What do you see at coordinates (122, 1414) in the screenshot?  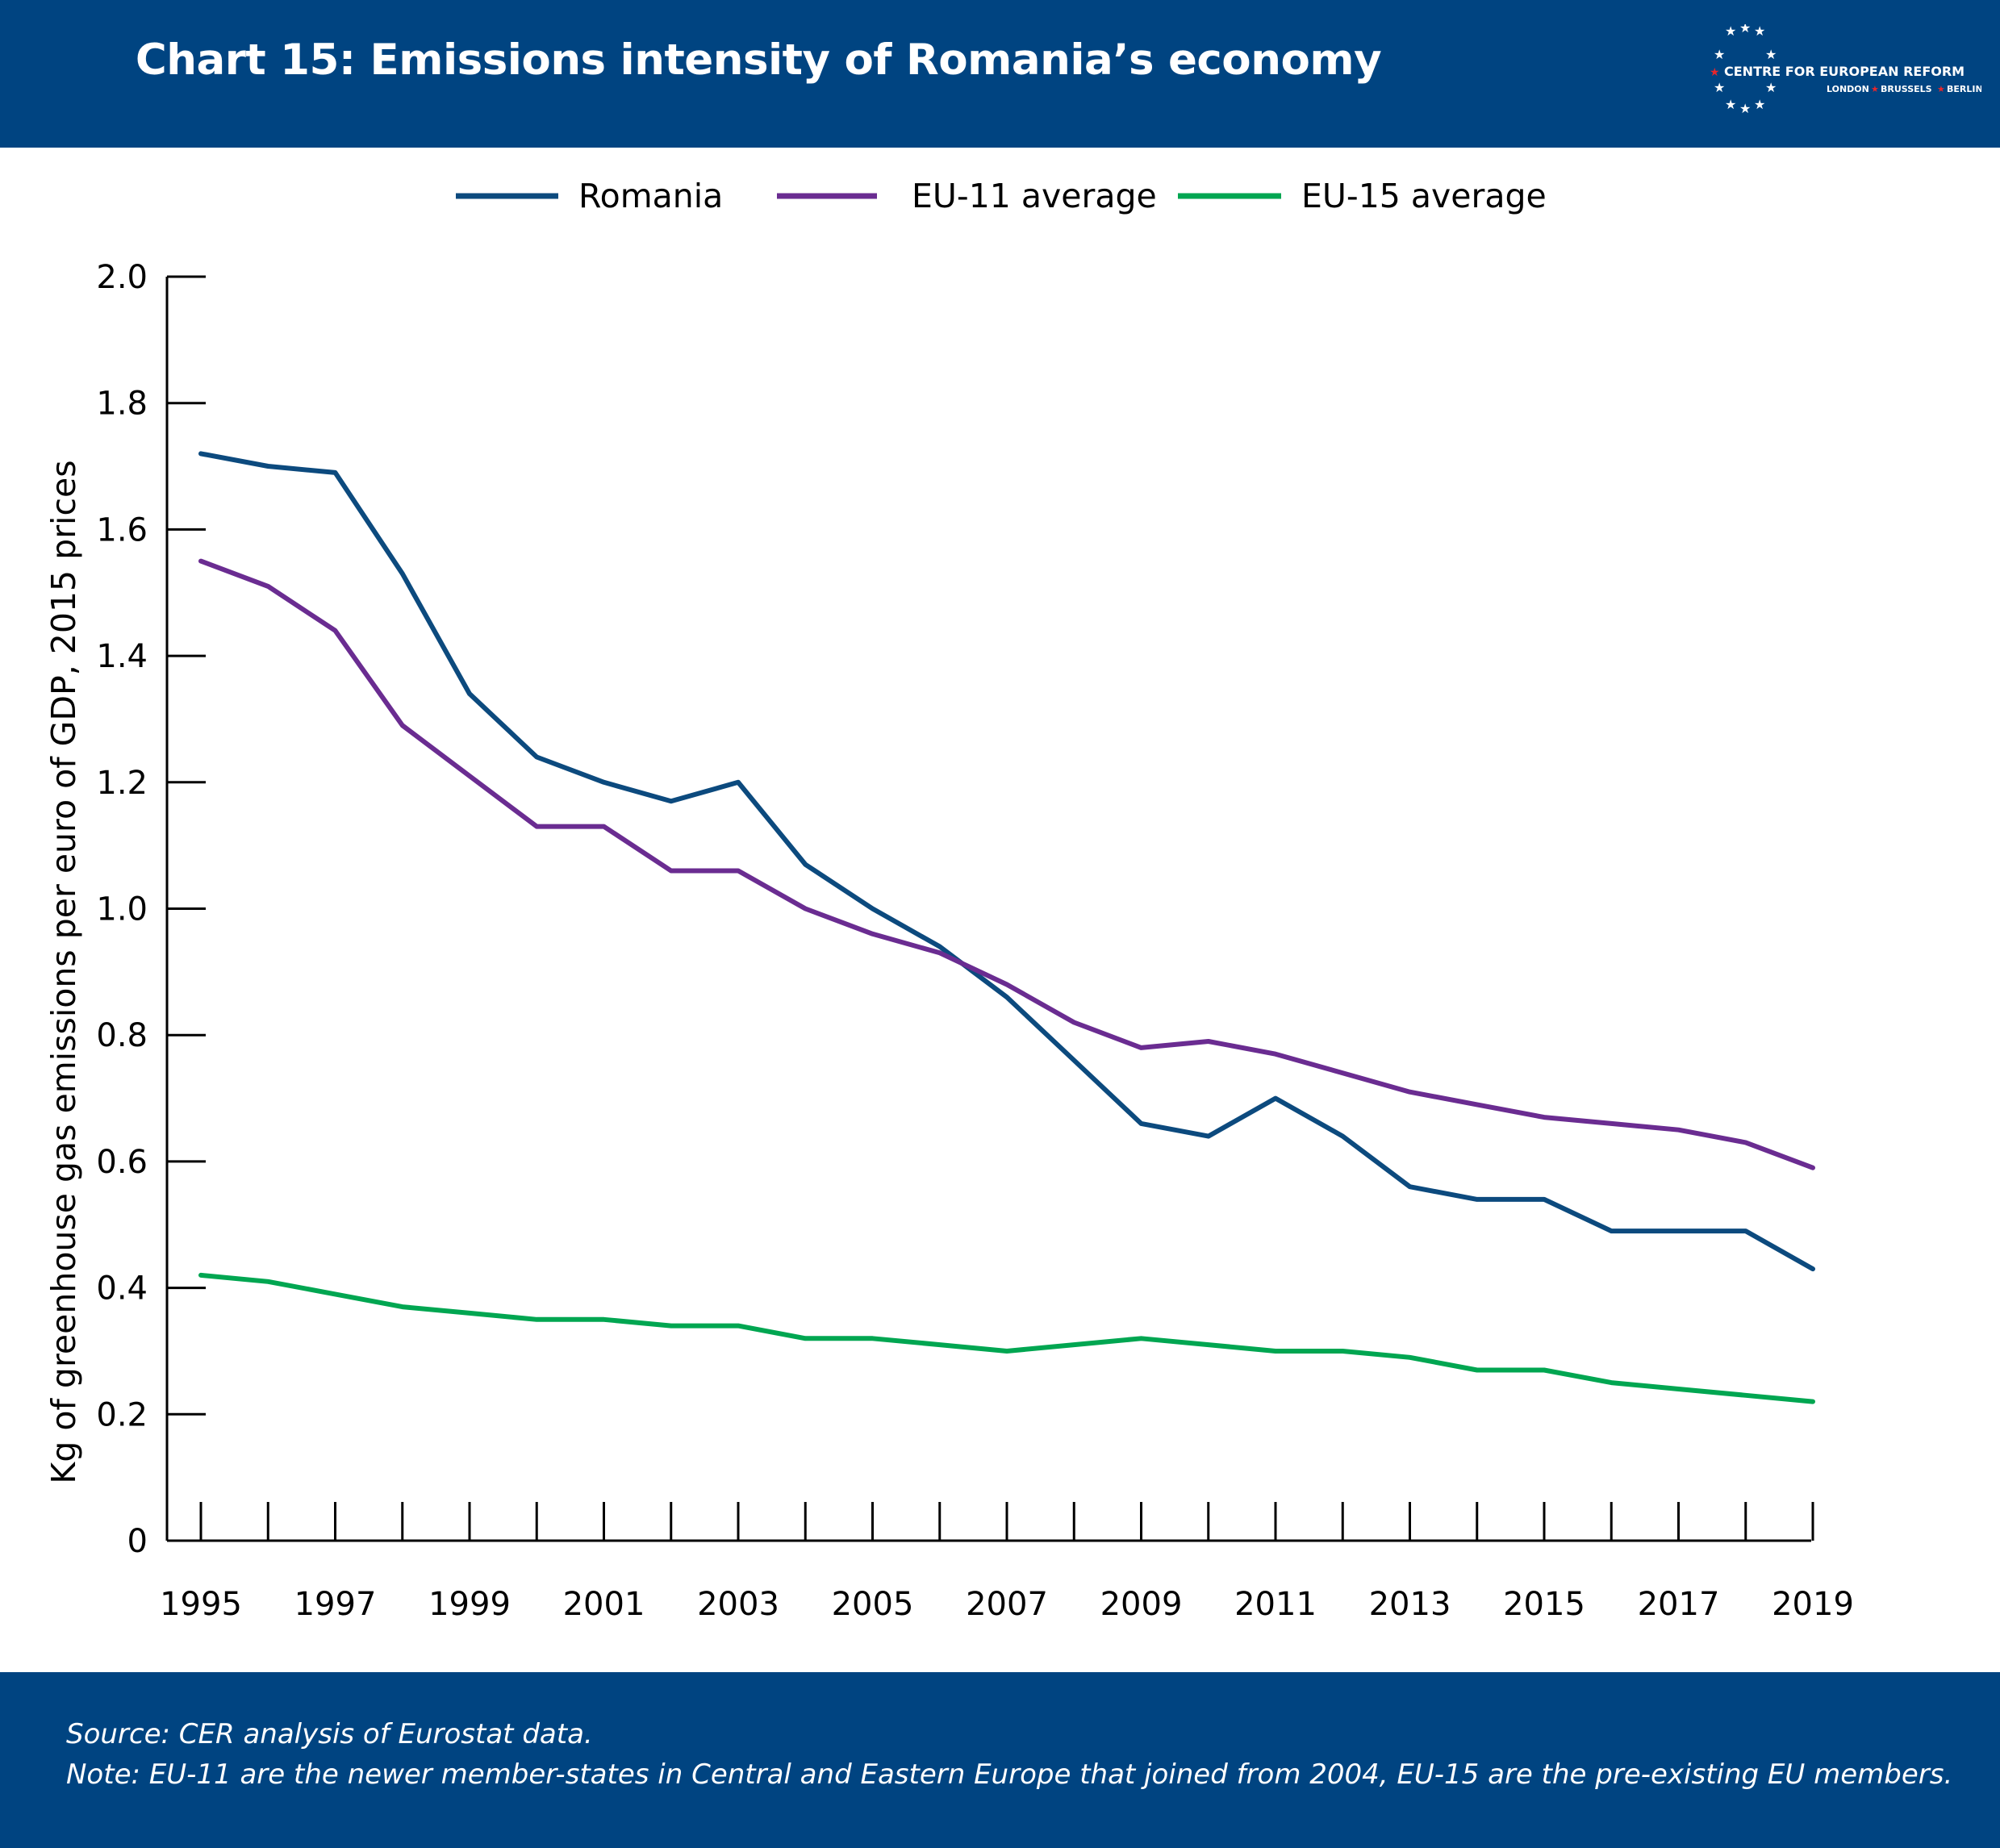 I see `y-tick-label: 0.2` at bounding box center [122, 1414].